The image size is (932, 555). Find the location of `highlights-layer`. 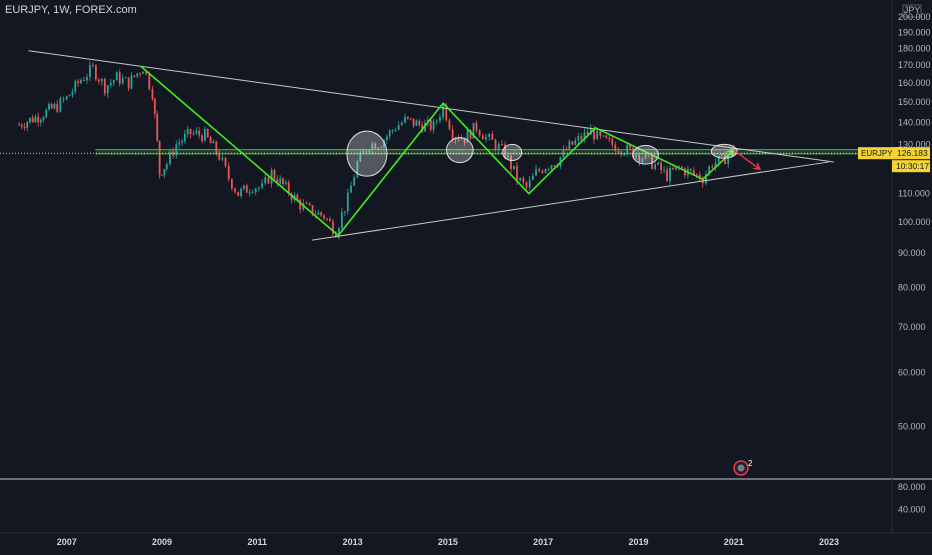

highlights-layer is located at coordinates (542, 153).